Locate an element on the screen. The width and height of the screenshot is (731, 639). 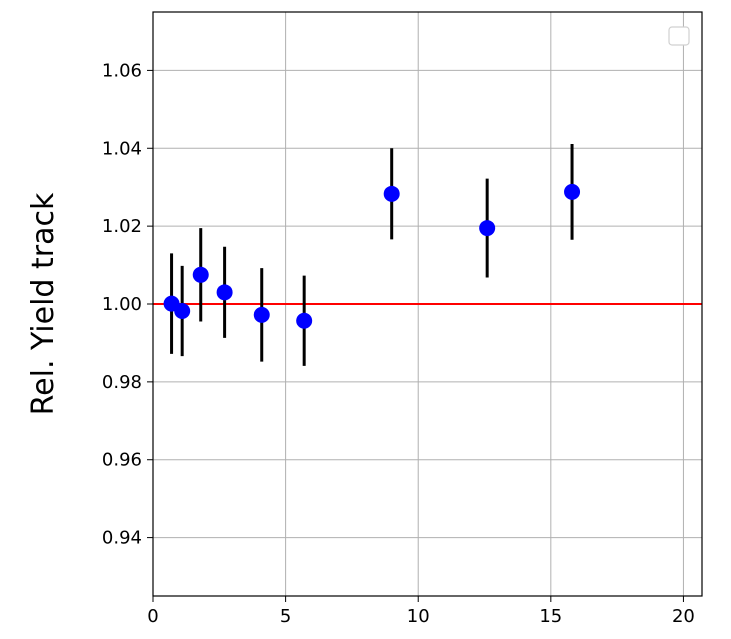
y-tick-label: 0.98 is located at coordinates (122, 382).